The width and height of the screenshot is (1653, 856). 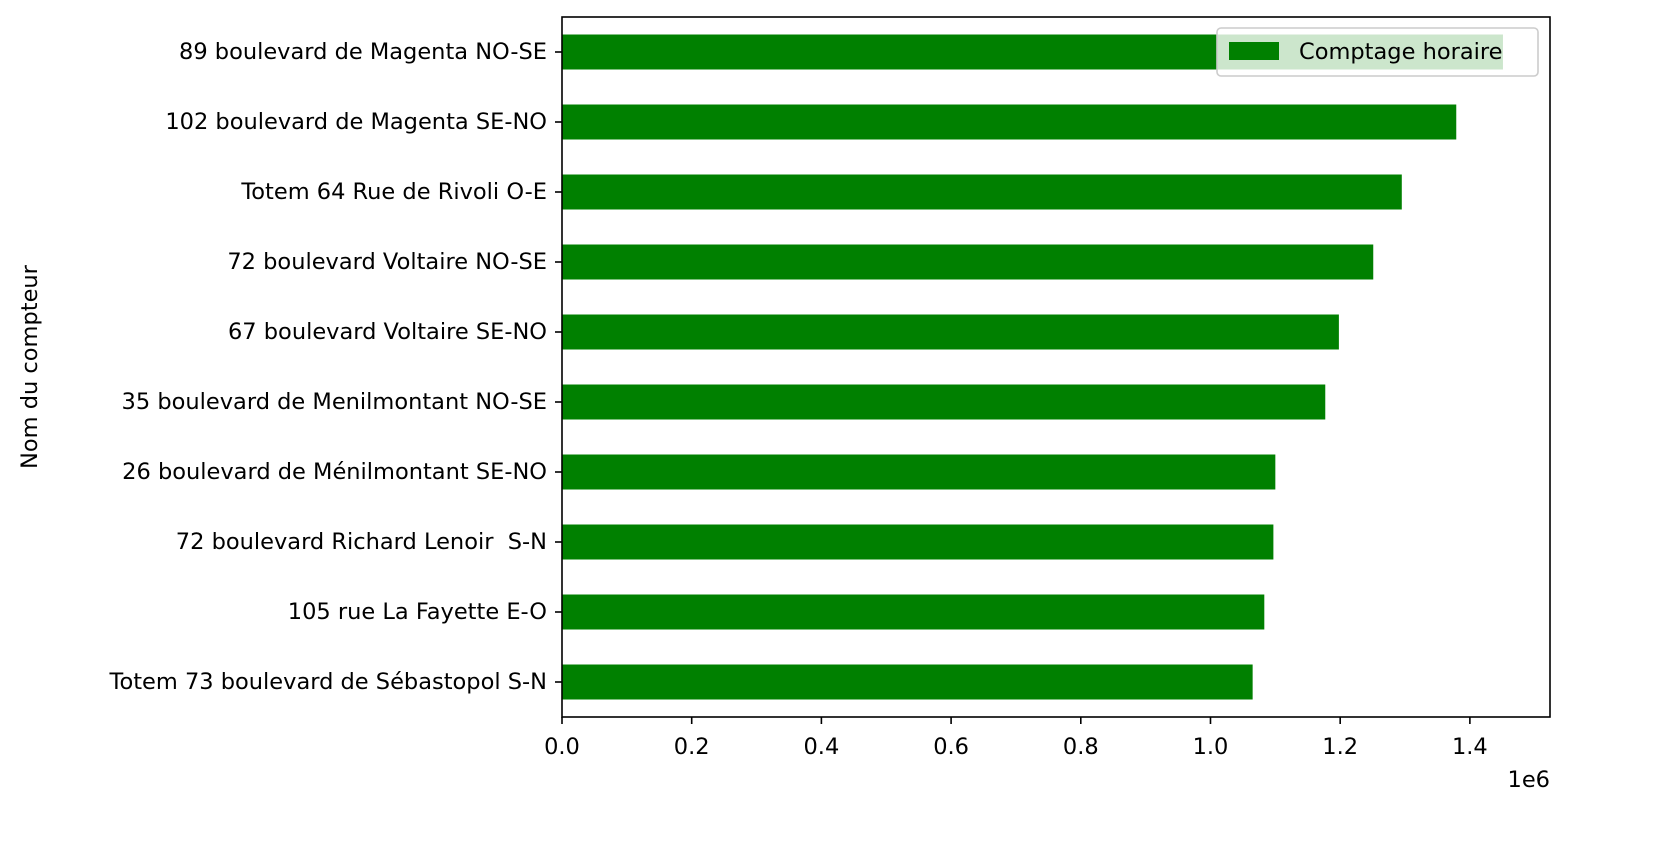 I want to click on y-tick-label: 102 boulevard de Magenta SE-NO, so click(x=356, y=122).